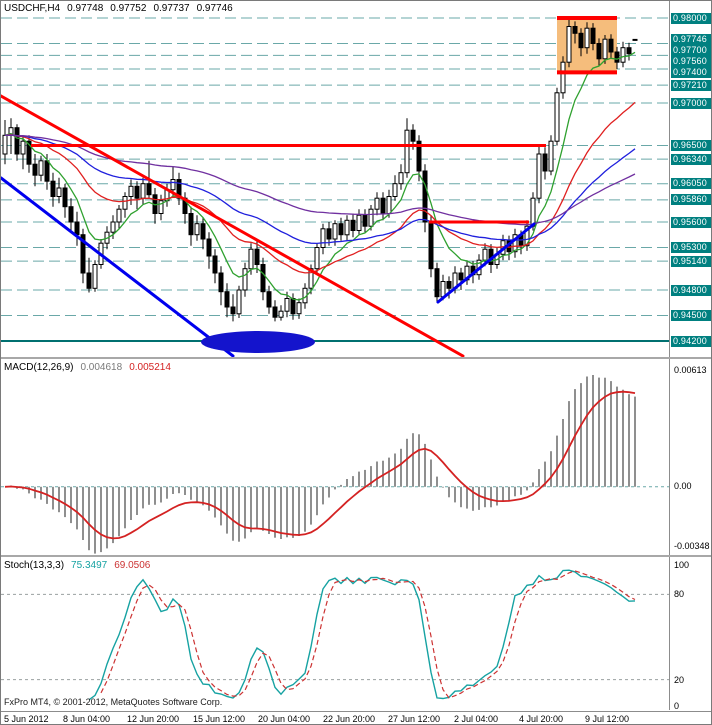 The height and width of the screenshot is (725, 712). I want to click on price-scale-label: 0.94200, so click(691, 341).